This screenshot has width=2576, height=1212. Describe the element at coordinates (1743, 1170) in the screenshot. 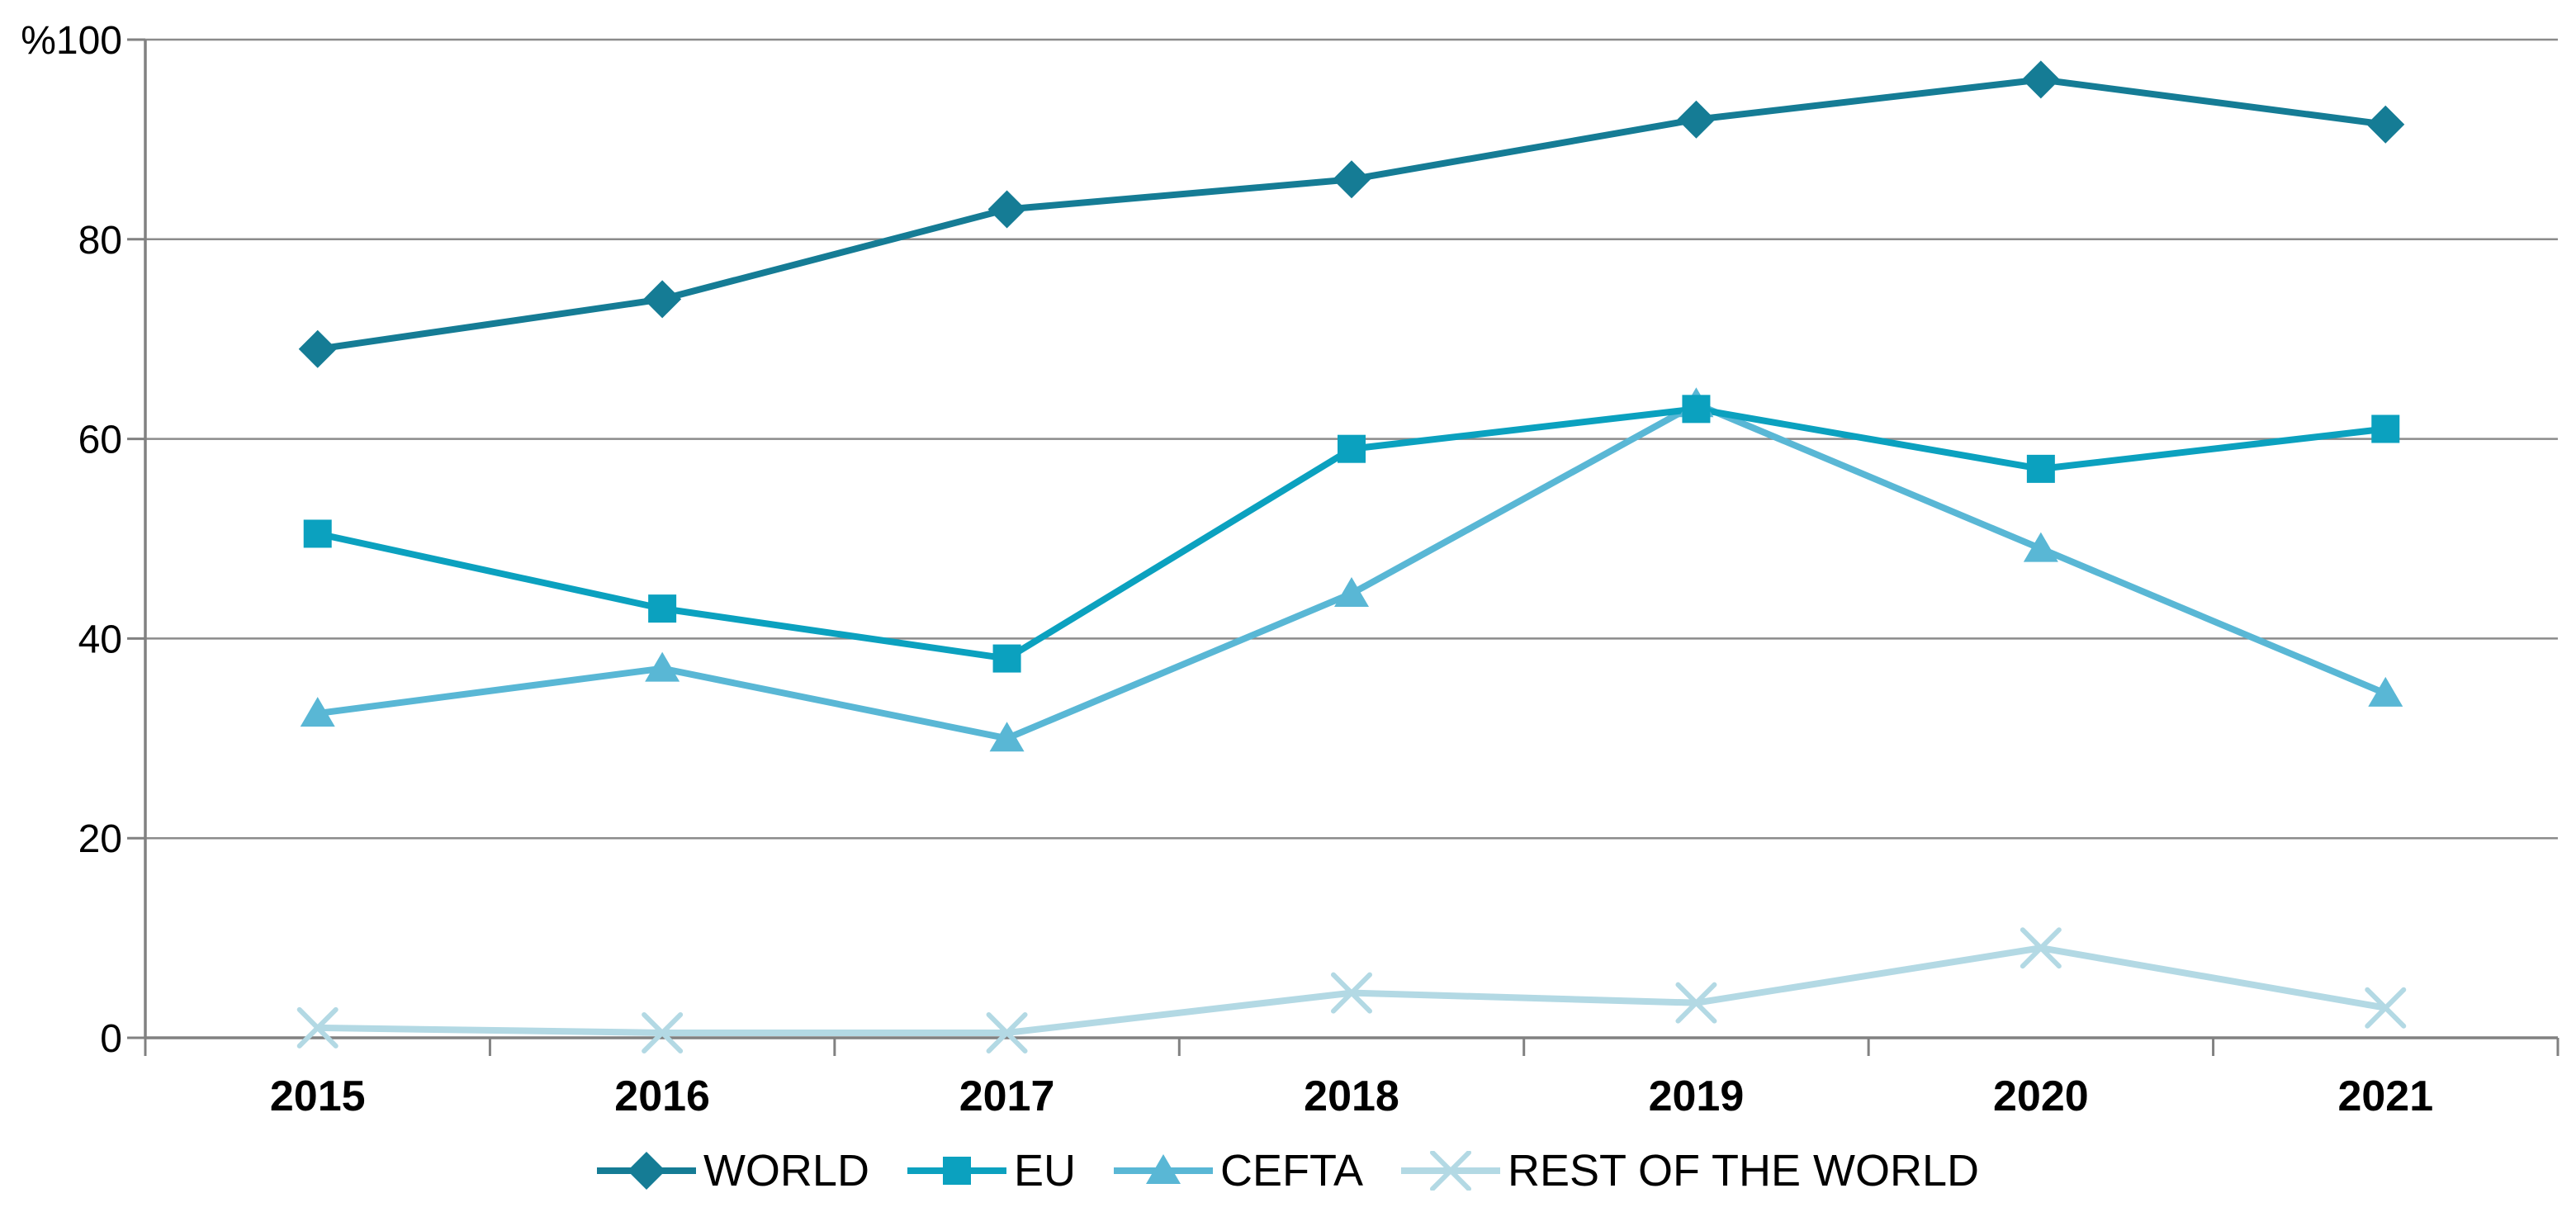

I see `legend-label: REST OF THE WORLD` at that location.